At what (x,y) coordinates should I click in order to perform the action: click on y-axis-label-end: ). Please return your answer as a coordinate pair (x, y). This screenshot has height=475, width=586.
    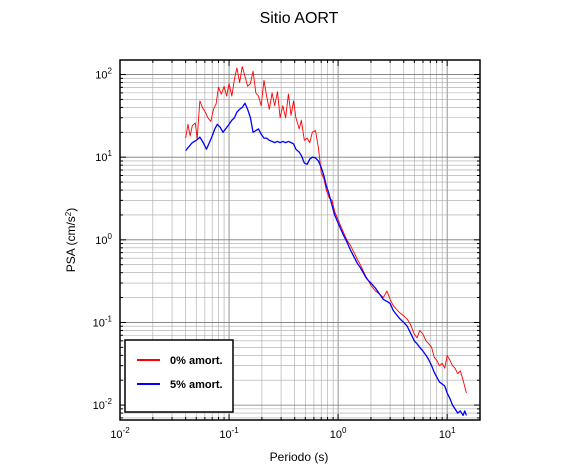
    Looking at the image, I should click on (71, 210).